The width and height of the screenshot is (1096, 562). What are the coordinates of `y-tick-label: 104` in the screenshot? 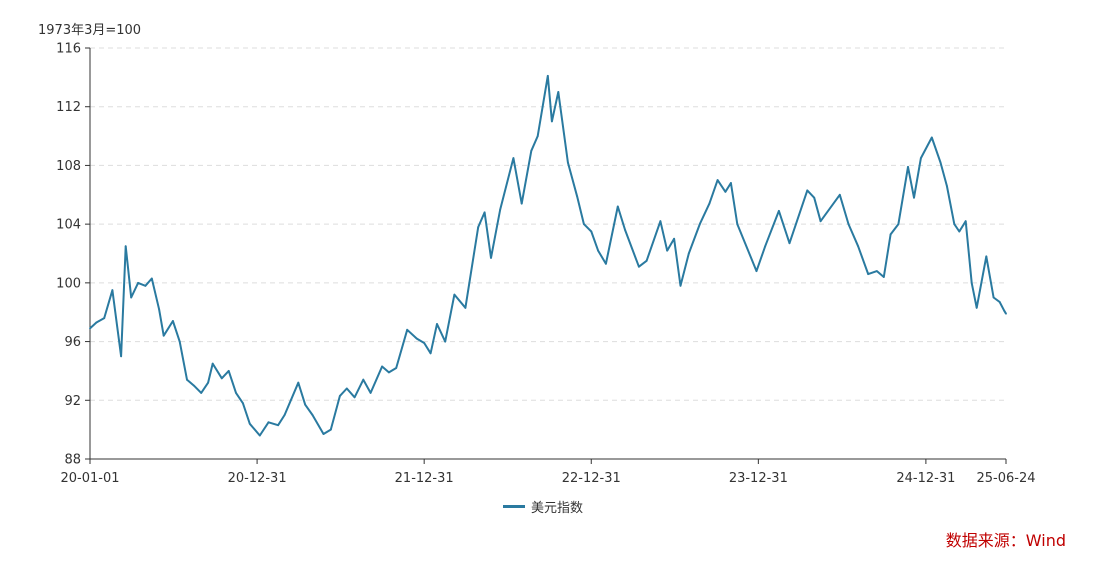 It's located at (68, 225).